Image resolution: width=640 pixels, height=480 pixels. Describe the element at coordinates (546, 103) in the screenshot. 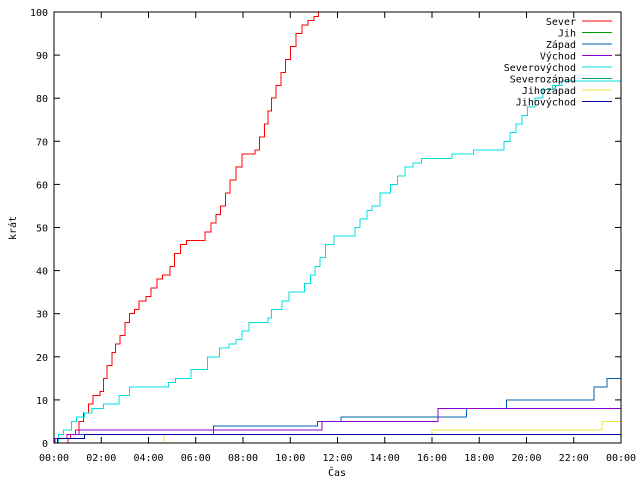

I see `legend-label-jihovychod: Jihovýchod` at that location.